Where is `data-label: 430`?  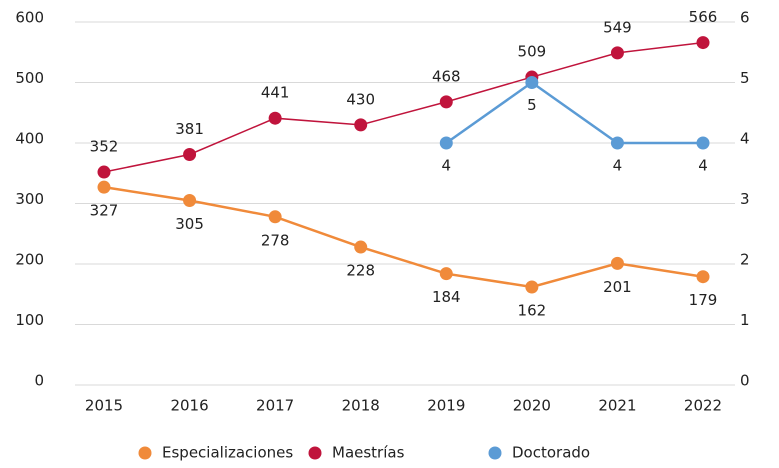
data-label: 430 is located at coordinates (360, 99).